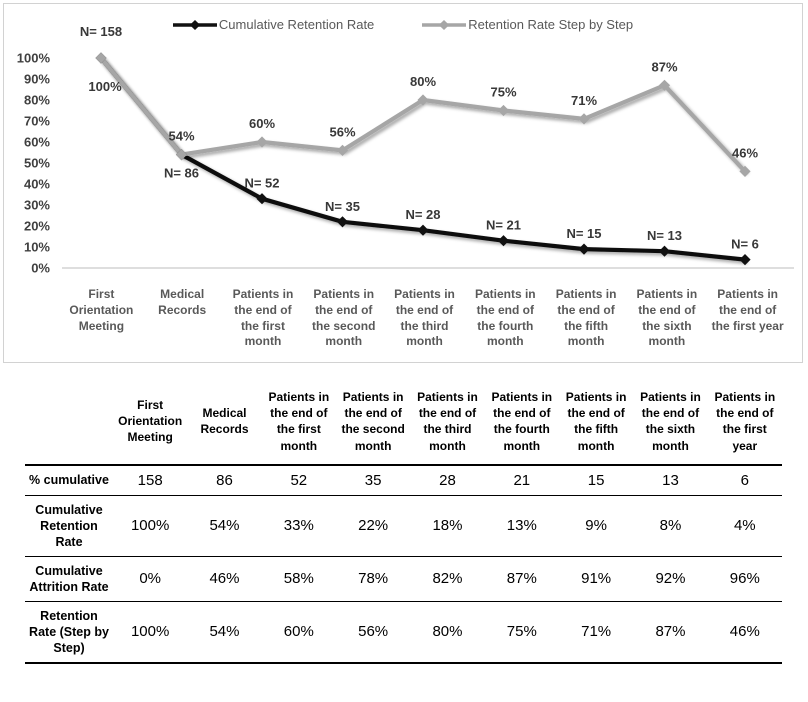  I want to click on table-cell: 9%, so click(596, 526).